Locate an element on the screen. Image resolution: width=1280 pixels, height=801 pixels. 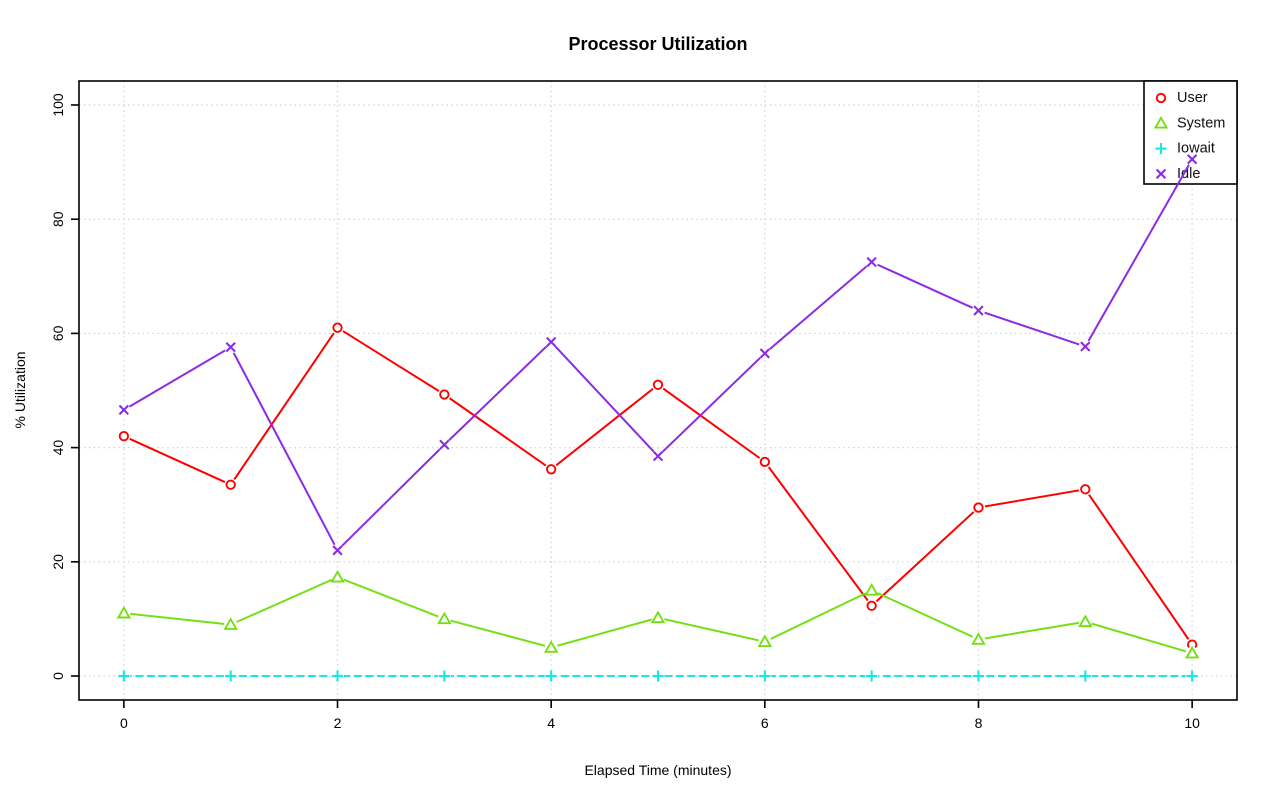
legend-item-idle: Idle is located at coordinates (1177, 174).